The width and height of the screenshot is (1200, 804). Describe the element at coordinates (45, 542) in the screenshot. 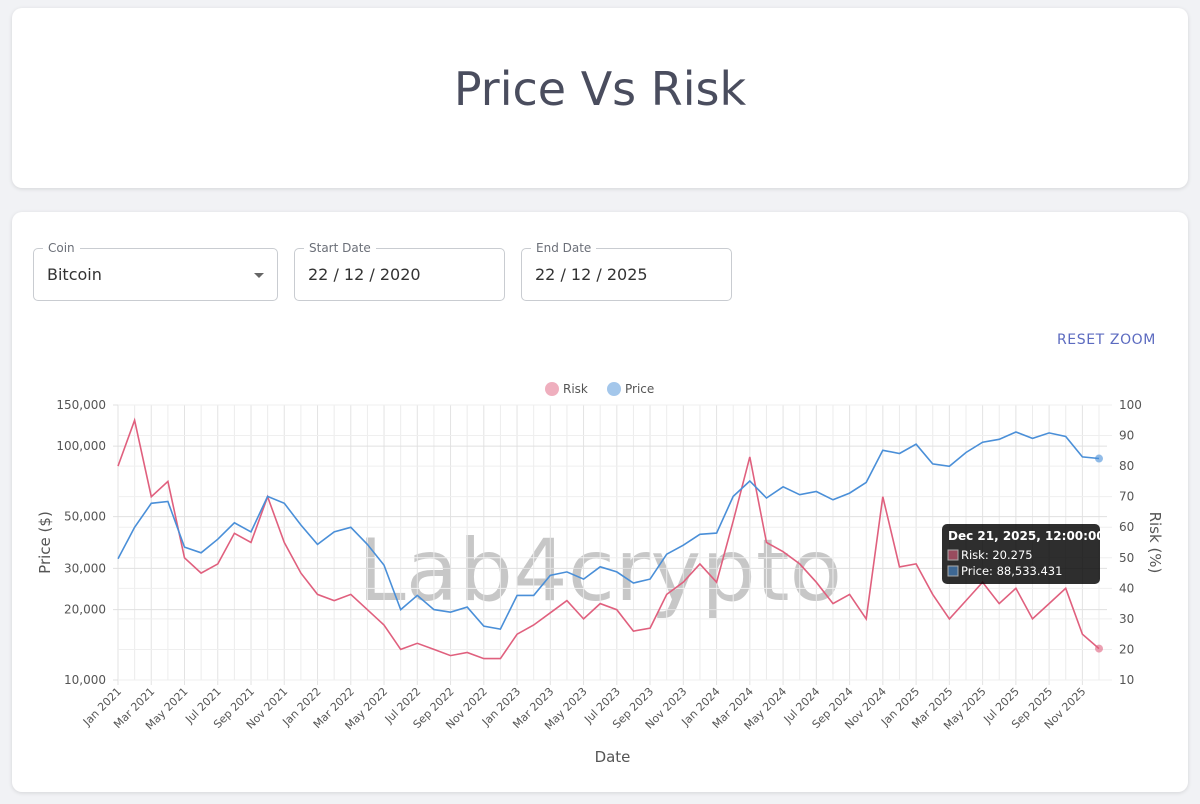

I see `y-axis-title: Price ($)` at that location.